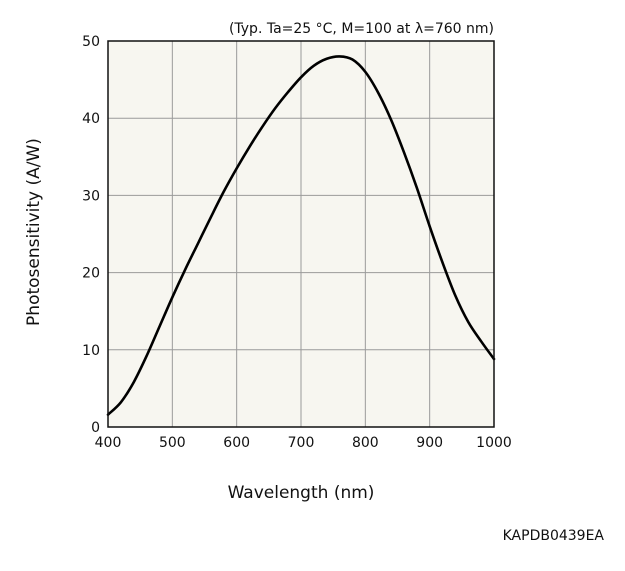 This screenshot has height=571, width=625. Describe the element at coordinates (91, 196) in the screenshot. I see `y-tick-label: 30` at that location.